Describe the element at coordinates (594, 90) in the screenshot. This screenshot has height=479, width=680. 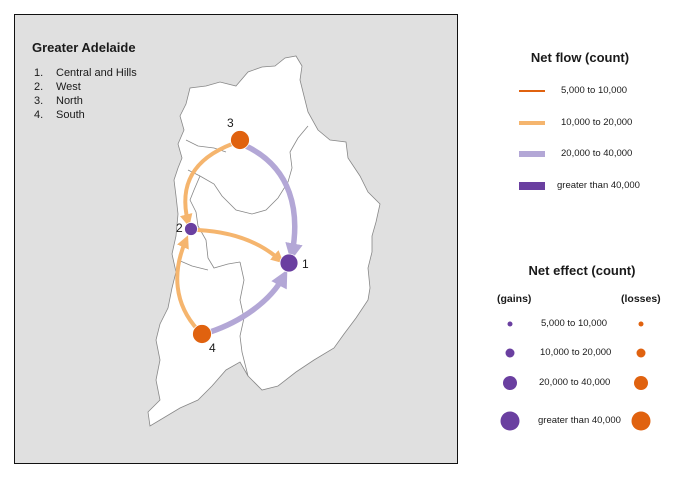
I see `flow-legend-label-1: 5,000 to 10,000` at that location.